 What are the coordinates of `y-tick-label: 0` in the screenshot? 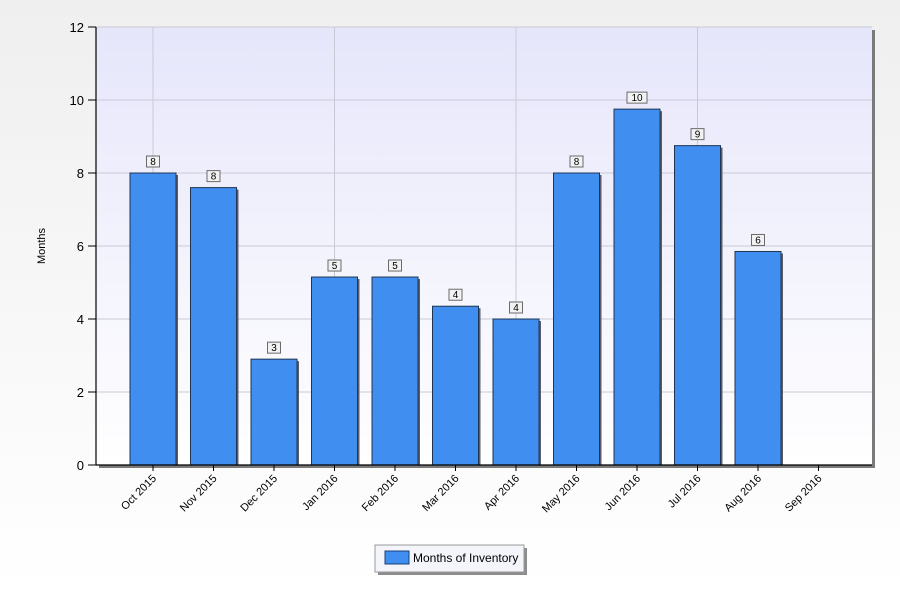 It's located at (80, 465).